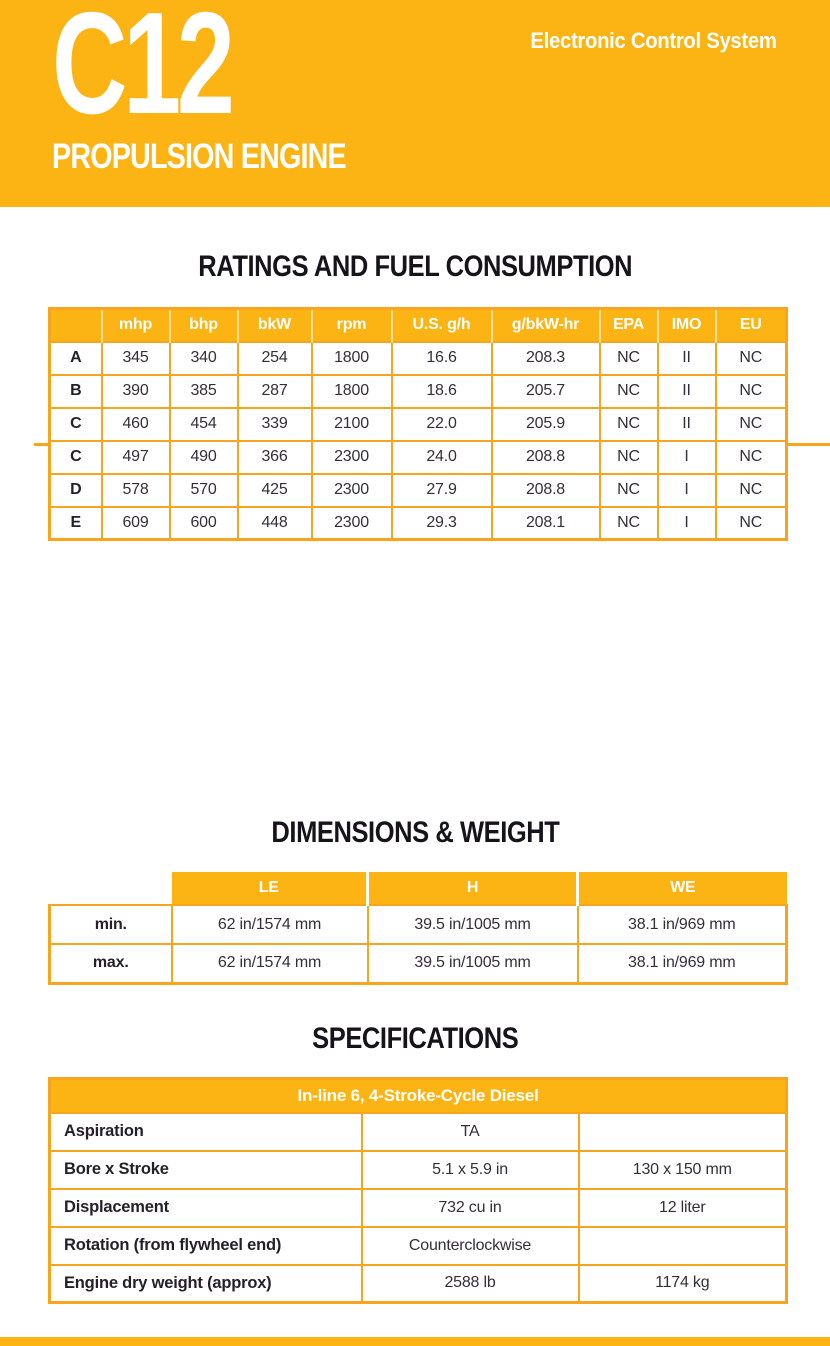 This screenshot has width=830, height=1346. I want to click on model-title: C12, so click(143, 72).